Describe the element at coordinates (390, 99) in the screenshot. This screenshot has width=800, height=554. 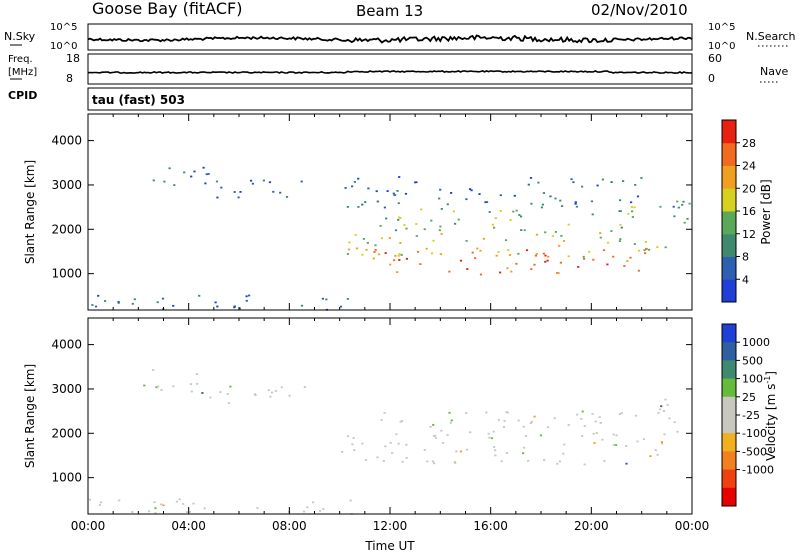
I see `cpid-frame` at that location.